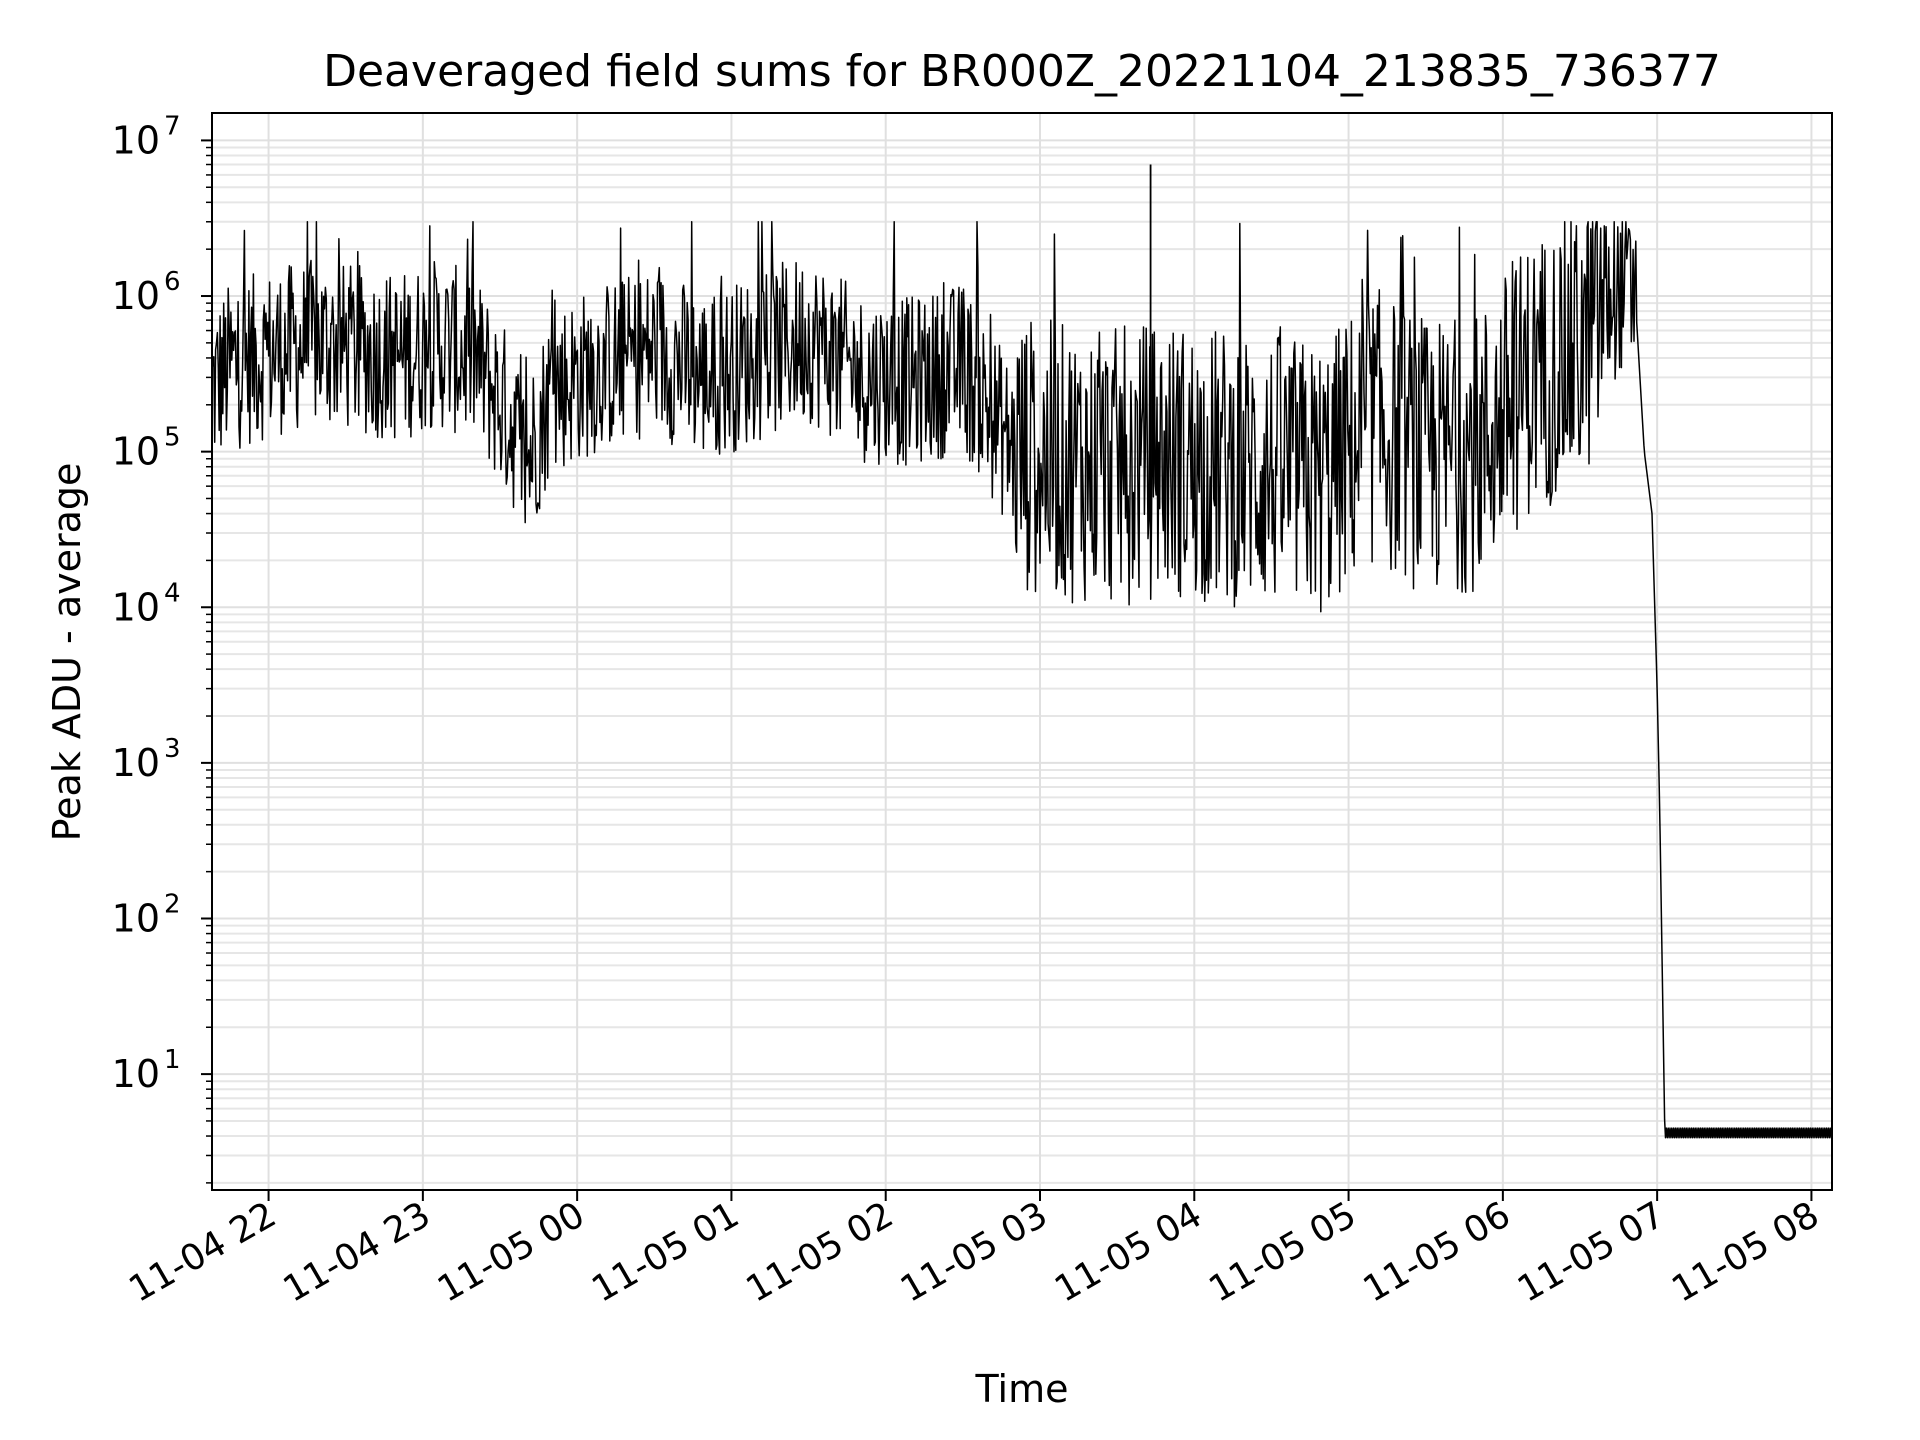  I want to click on x-axis-label: Time, so click(1022, 1389).